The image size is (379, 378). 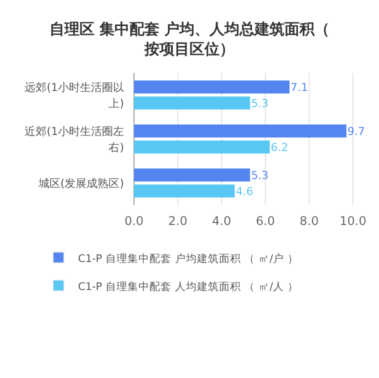 What do you see at coordinates (353, 221) in the screenshot?
I see `x-tick-label: 10.0` at bounding box center [353, 221].